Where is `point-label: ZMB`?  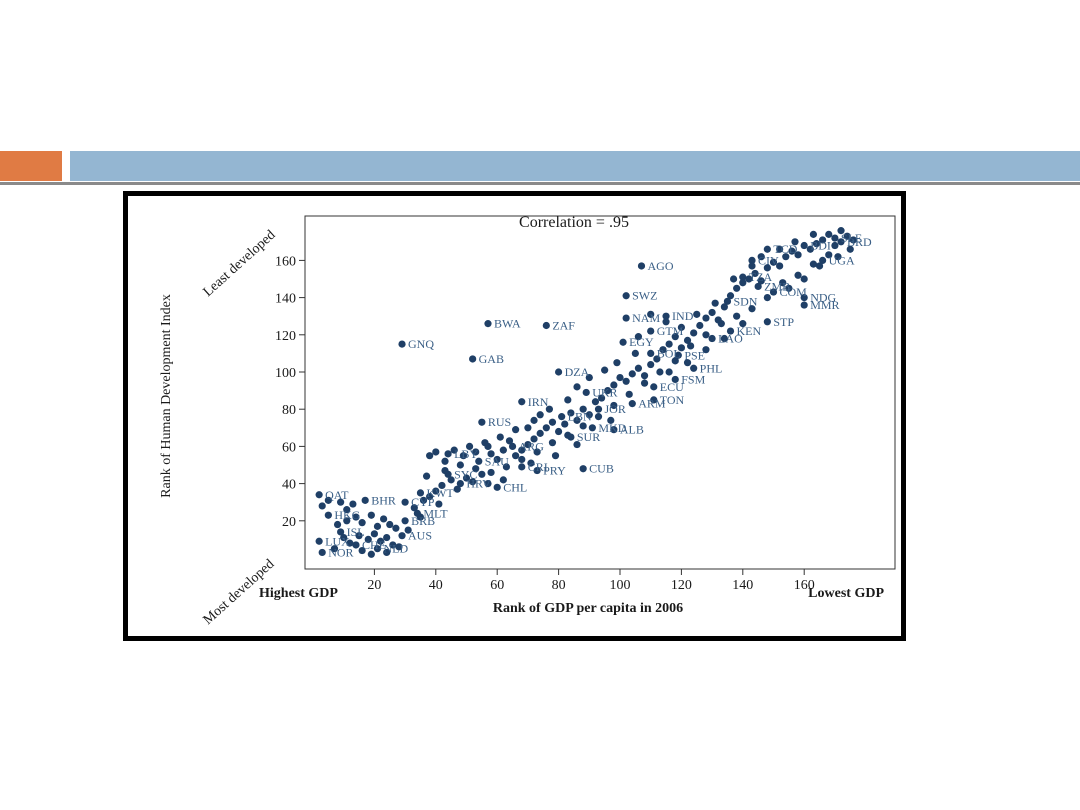
point-label: ZMB is located at coordinates (777, 286).